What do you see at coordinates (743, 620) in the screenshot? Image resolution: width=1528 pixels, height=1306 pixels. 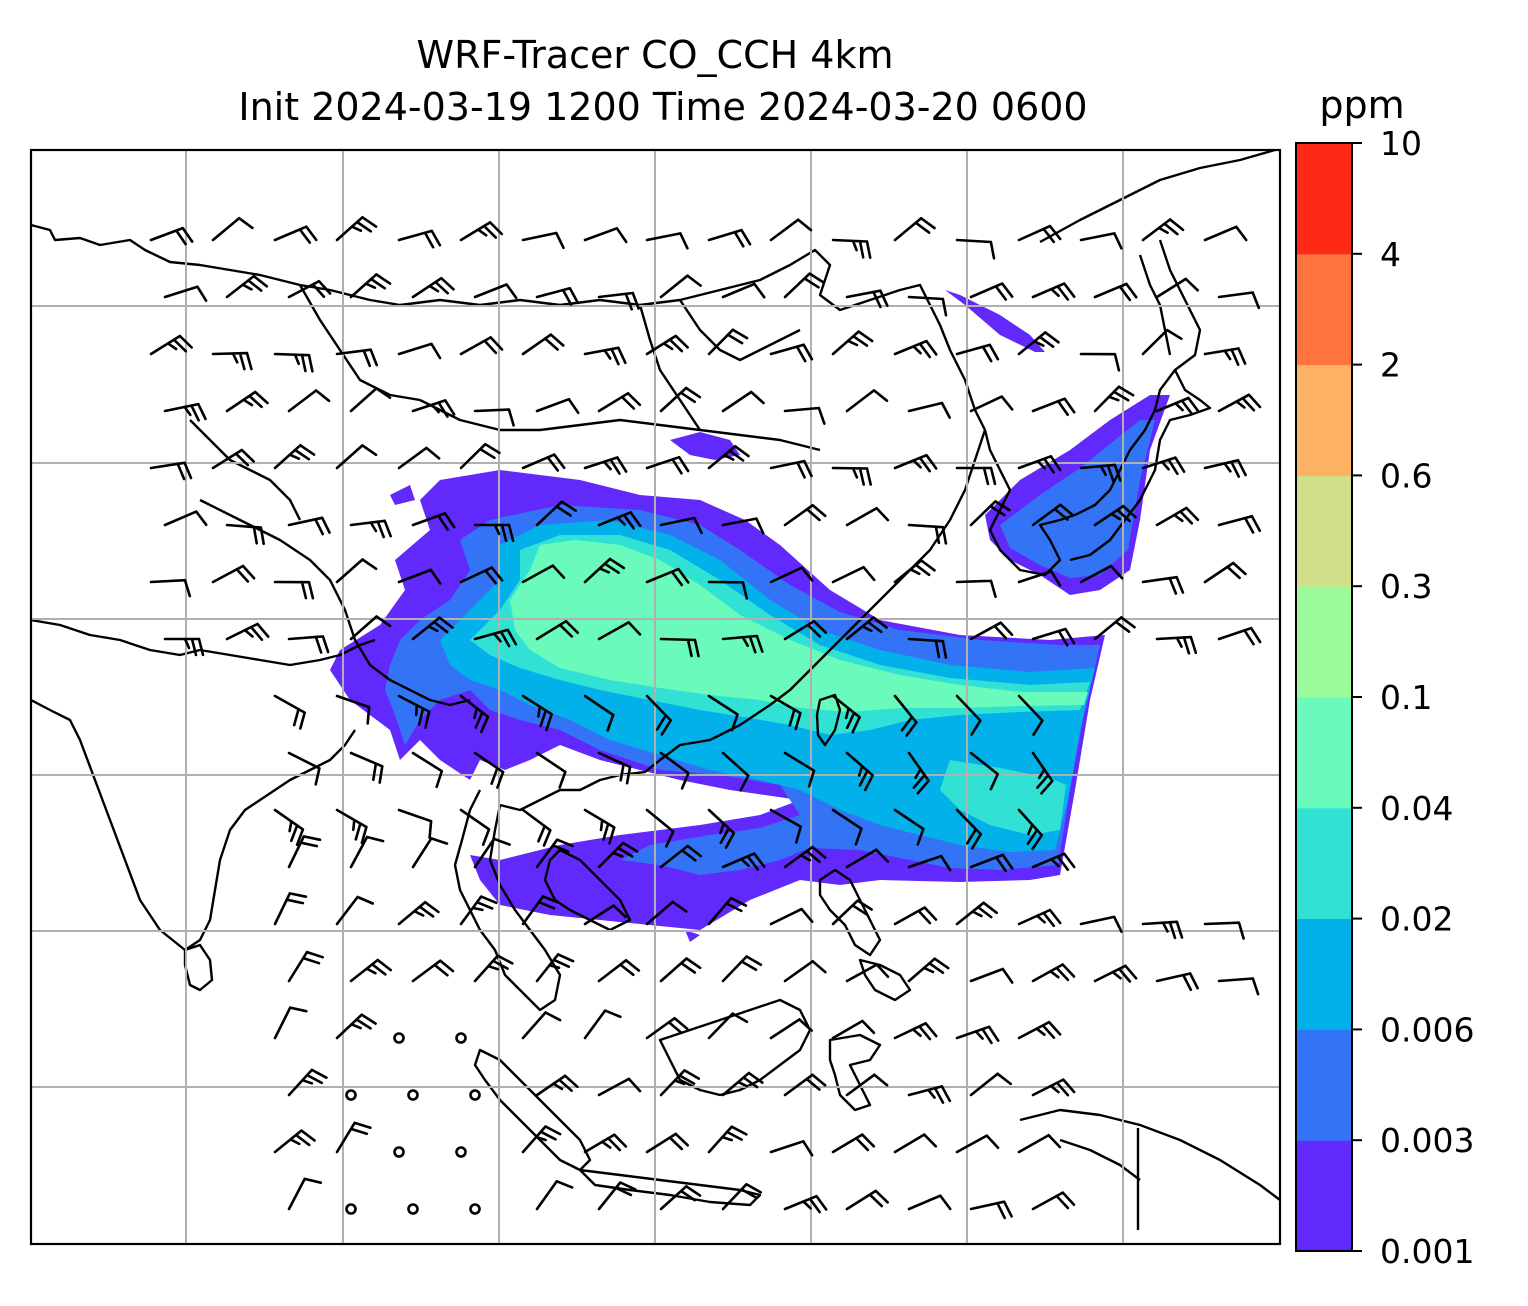 I see `coastline-china-east` at bounding box center [743, 620].